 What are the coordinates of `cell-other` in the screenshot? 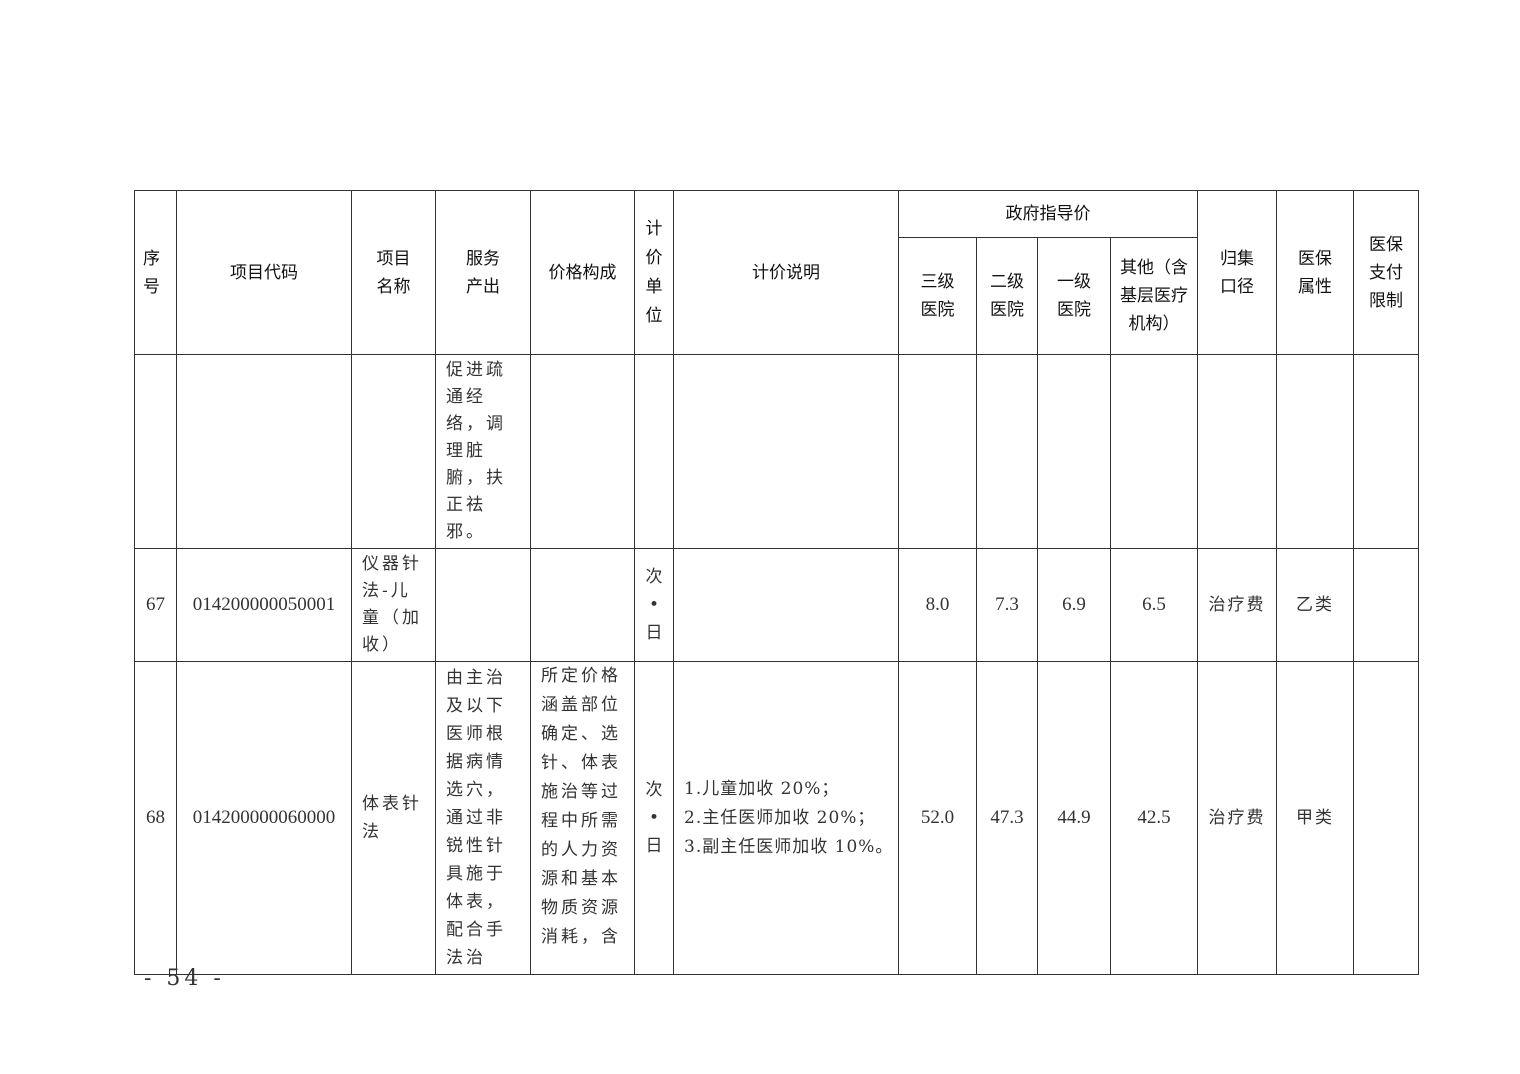 It's located at (1154, 451).